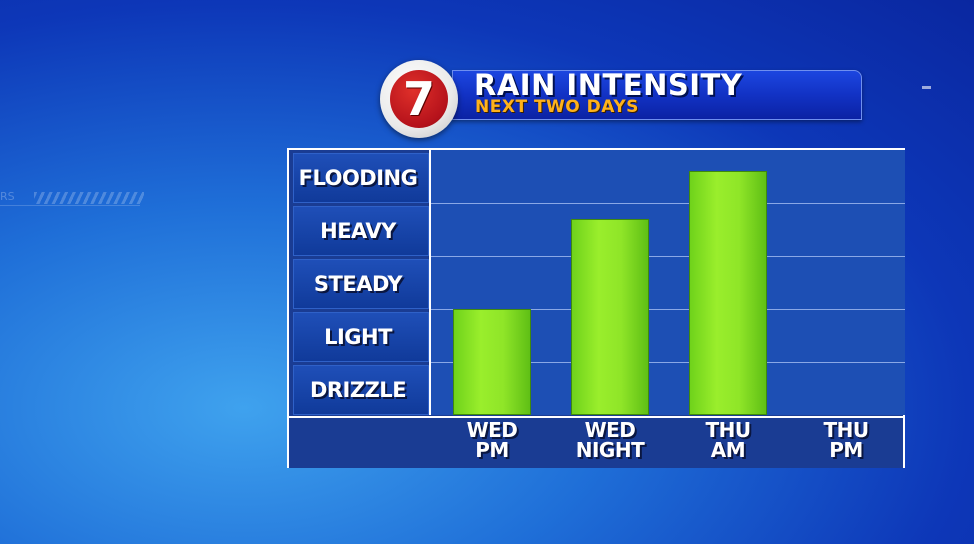 This screenshot has height=544, width=974. Describe the element at coordinates (70, 205) in the screenshot. I see `decor-line` at that location.